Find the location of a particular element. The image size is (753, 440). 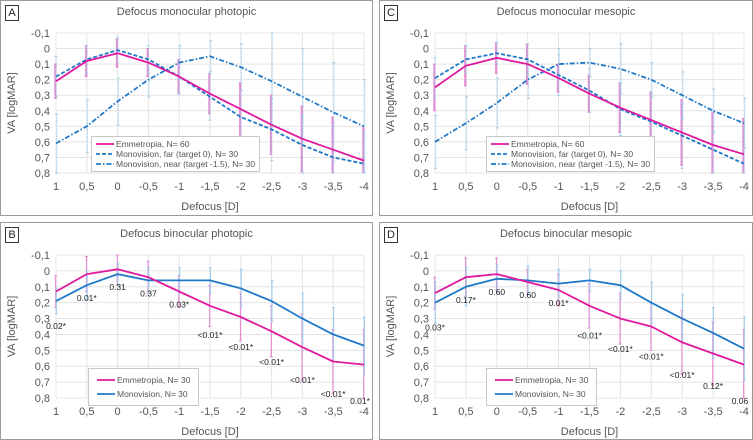

p-value-annotation: 0.02* is located at coordinates (56, 326).